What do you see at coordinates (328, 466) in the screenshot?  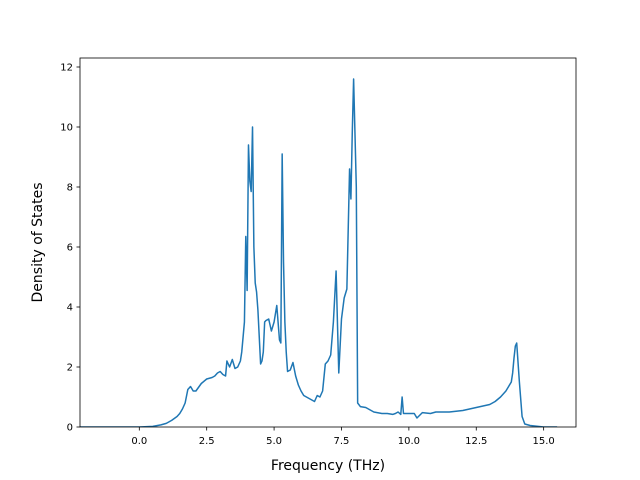 I see `x-axis-label: Frequency (THz)` at bounding box center [328, 466].